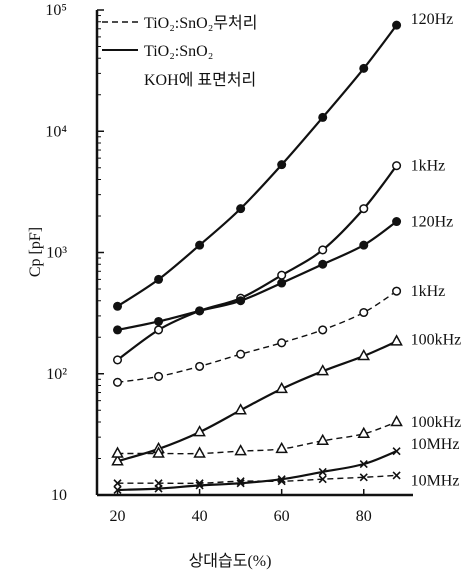 The width and height of the screenshot is (465, 575). I want to click on series-labels-layer: 120Hz 1kHz 120Hz 1kHz 100kHz 100kHz 10MHz 10MHz, so click(436, 250).